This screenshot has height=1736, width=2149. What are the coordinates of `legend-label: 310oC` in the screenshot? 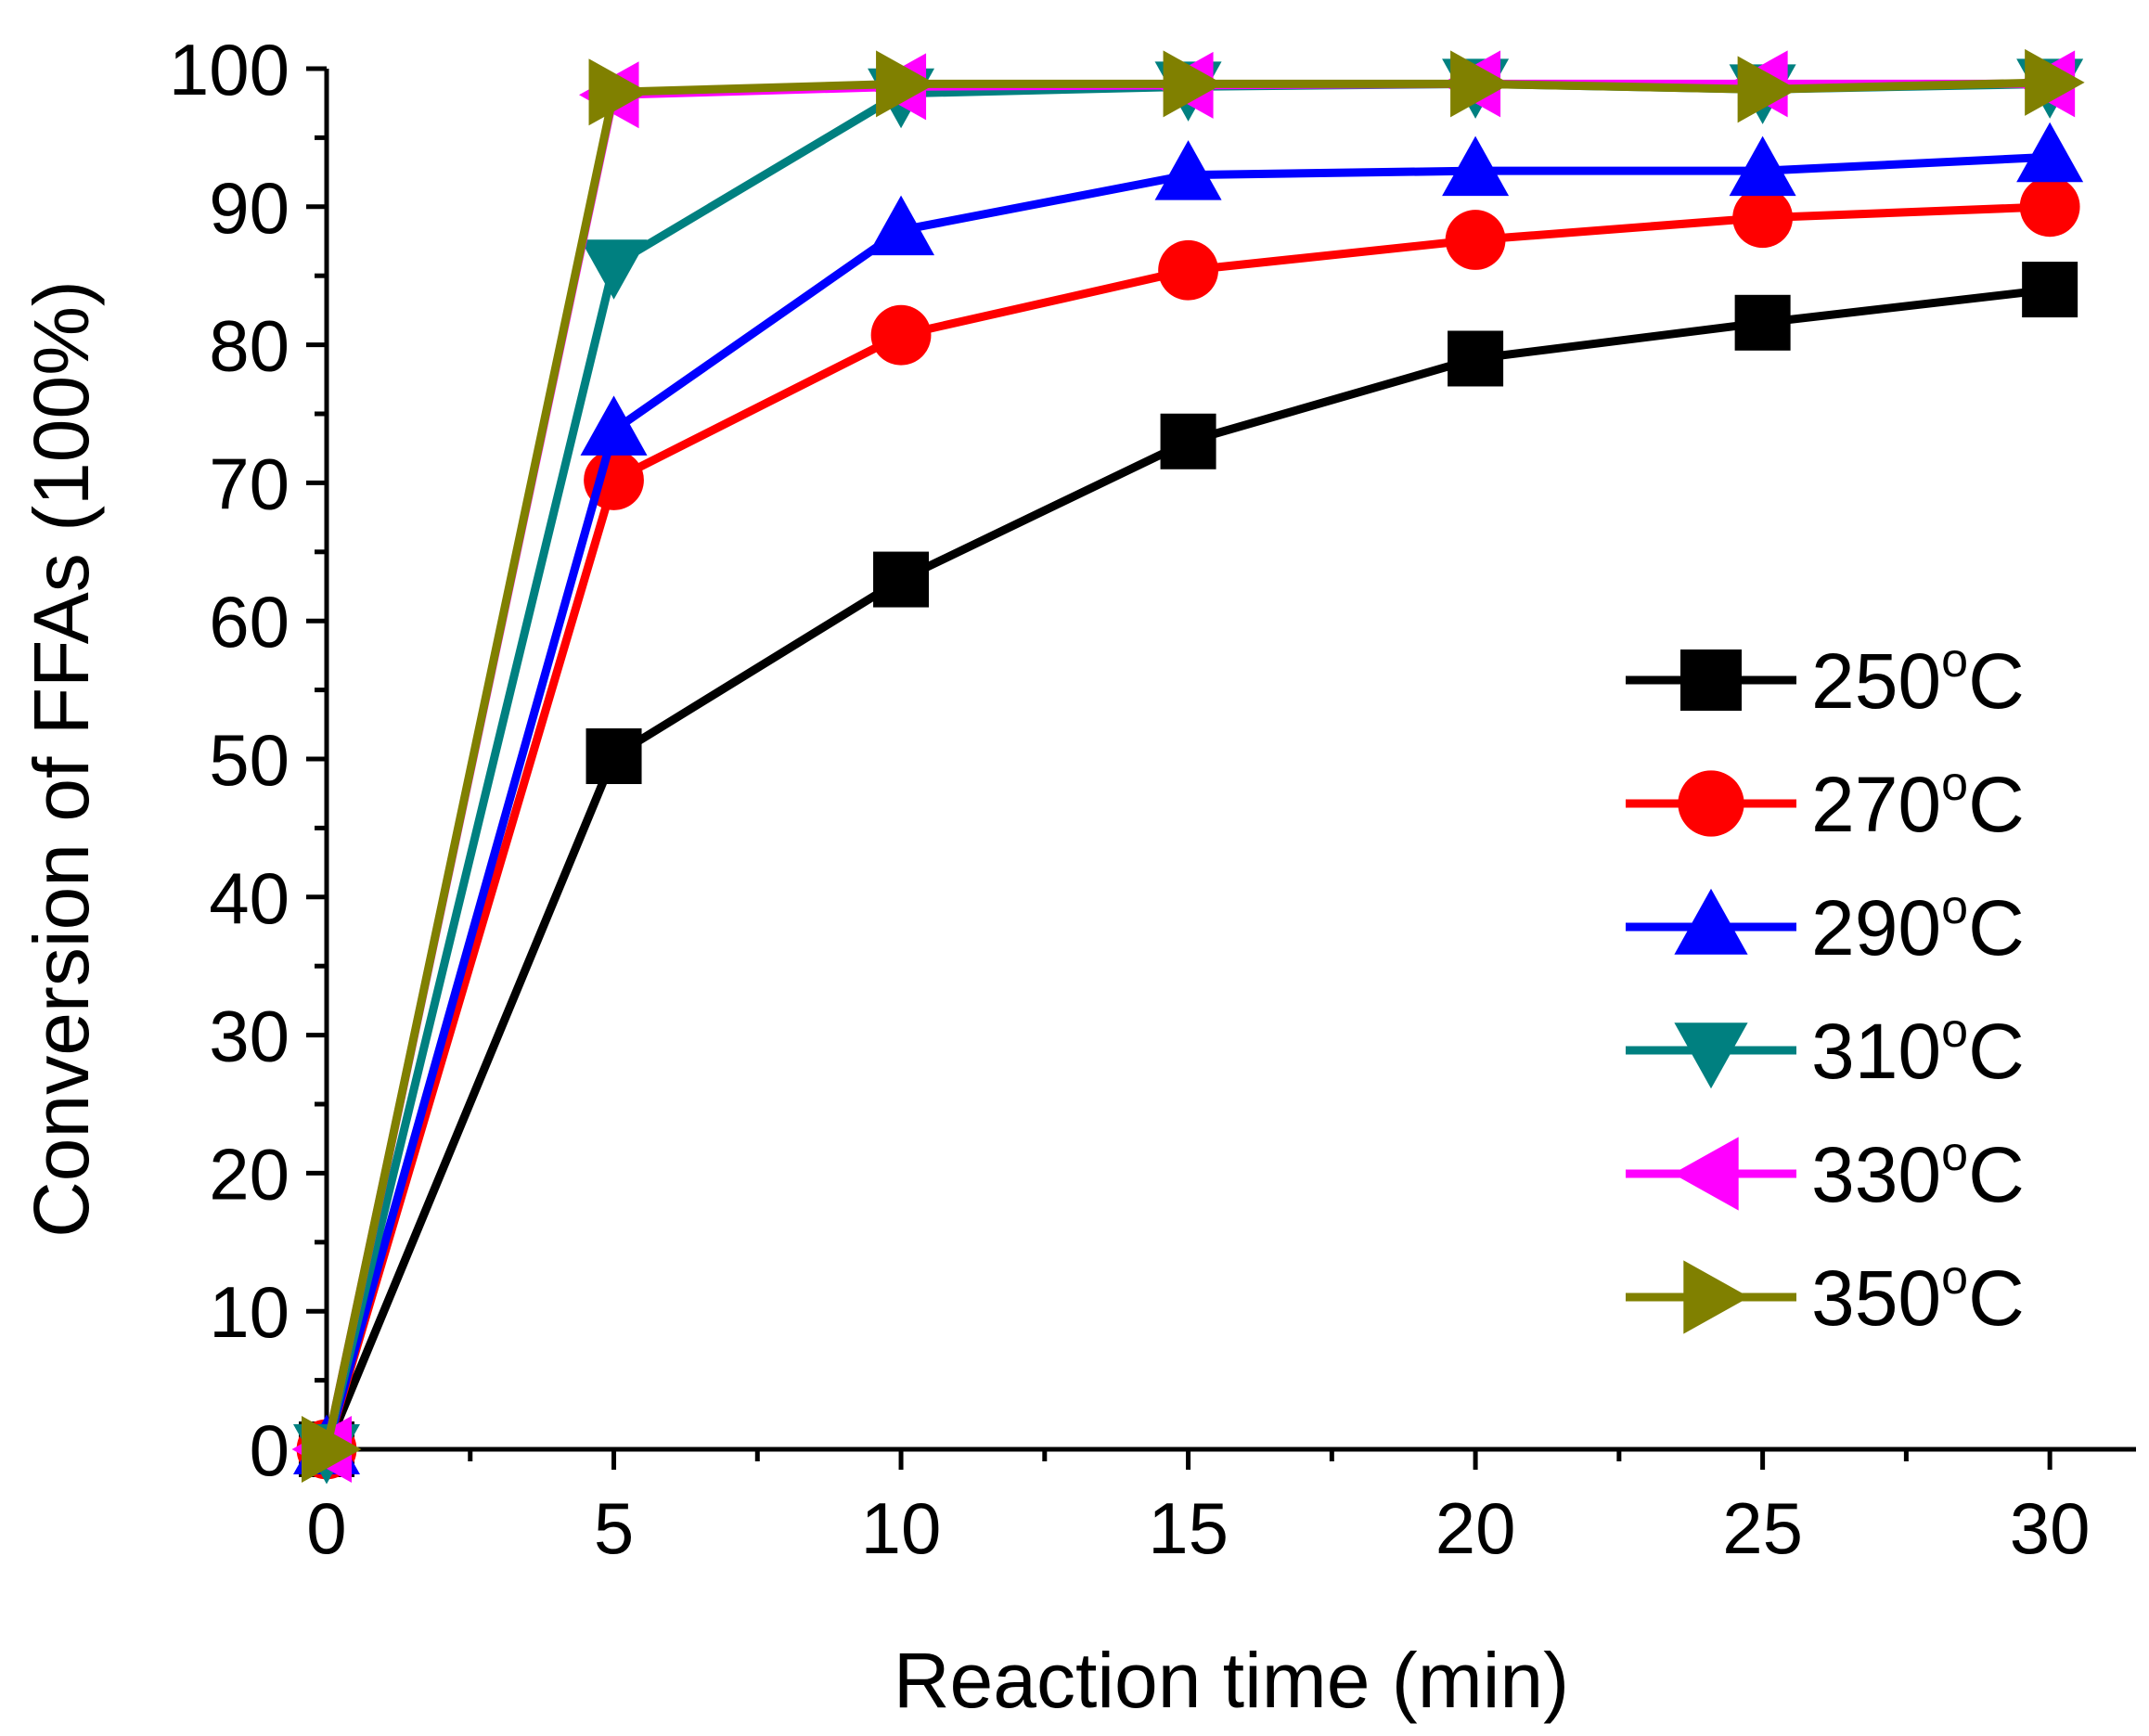 It's located at (1918, 1049).